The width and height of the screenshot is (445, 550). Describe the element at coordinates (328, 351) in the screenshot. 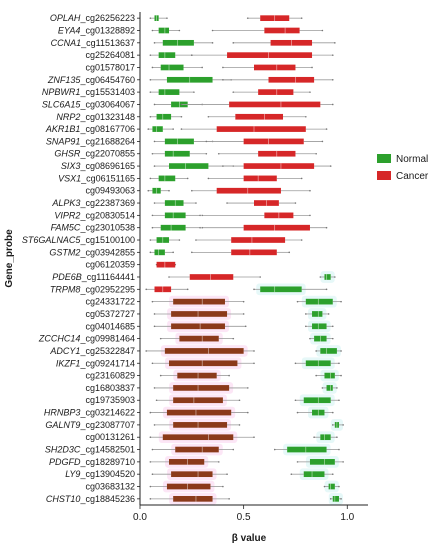

I see `normal-cg25322847-box` at that location.